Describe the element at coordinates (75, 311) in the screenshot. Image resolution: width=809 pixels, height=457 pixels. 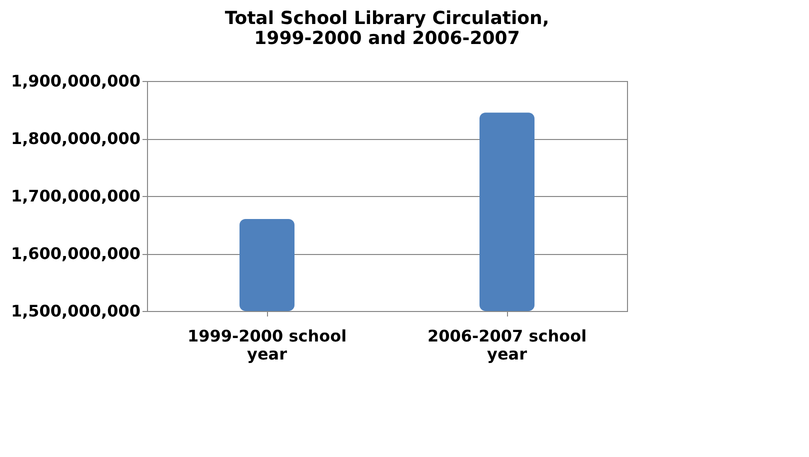
I see `y-tick-label: 1,500,000,000` at that location.